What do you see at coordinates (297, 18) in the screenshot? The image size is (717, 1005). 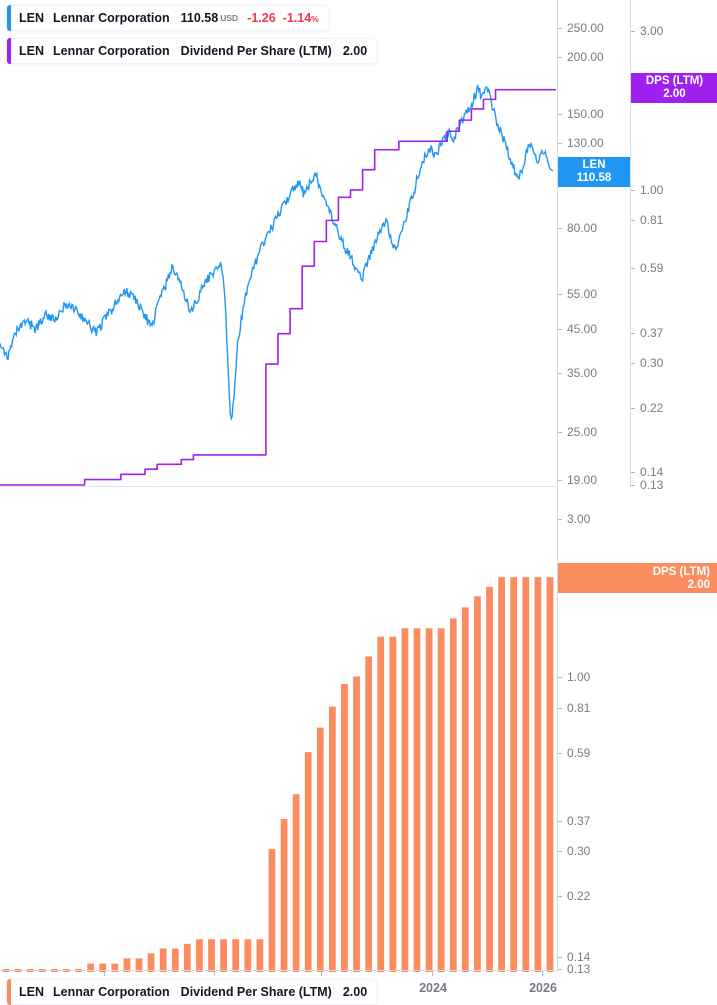 I see `price-change-pct-value: -1.14` at bounding box center [297, 18].